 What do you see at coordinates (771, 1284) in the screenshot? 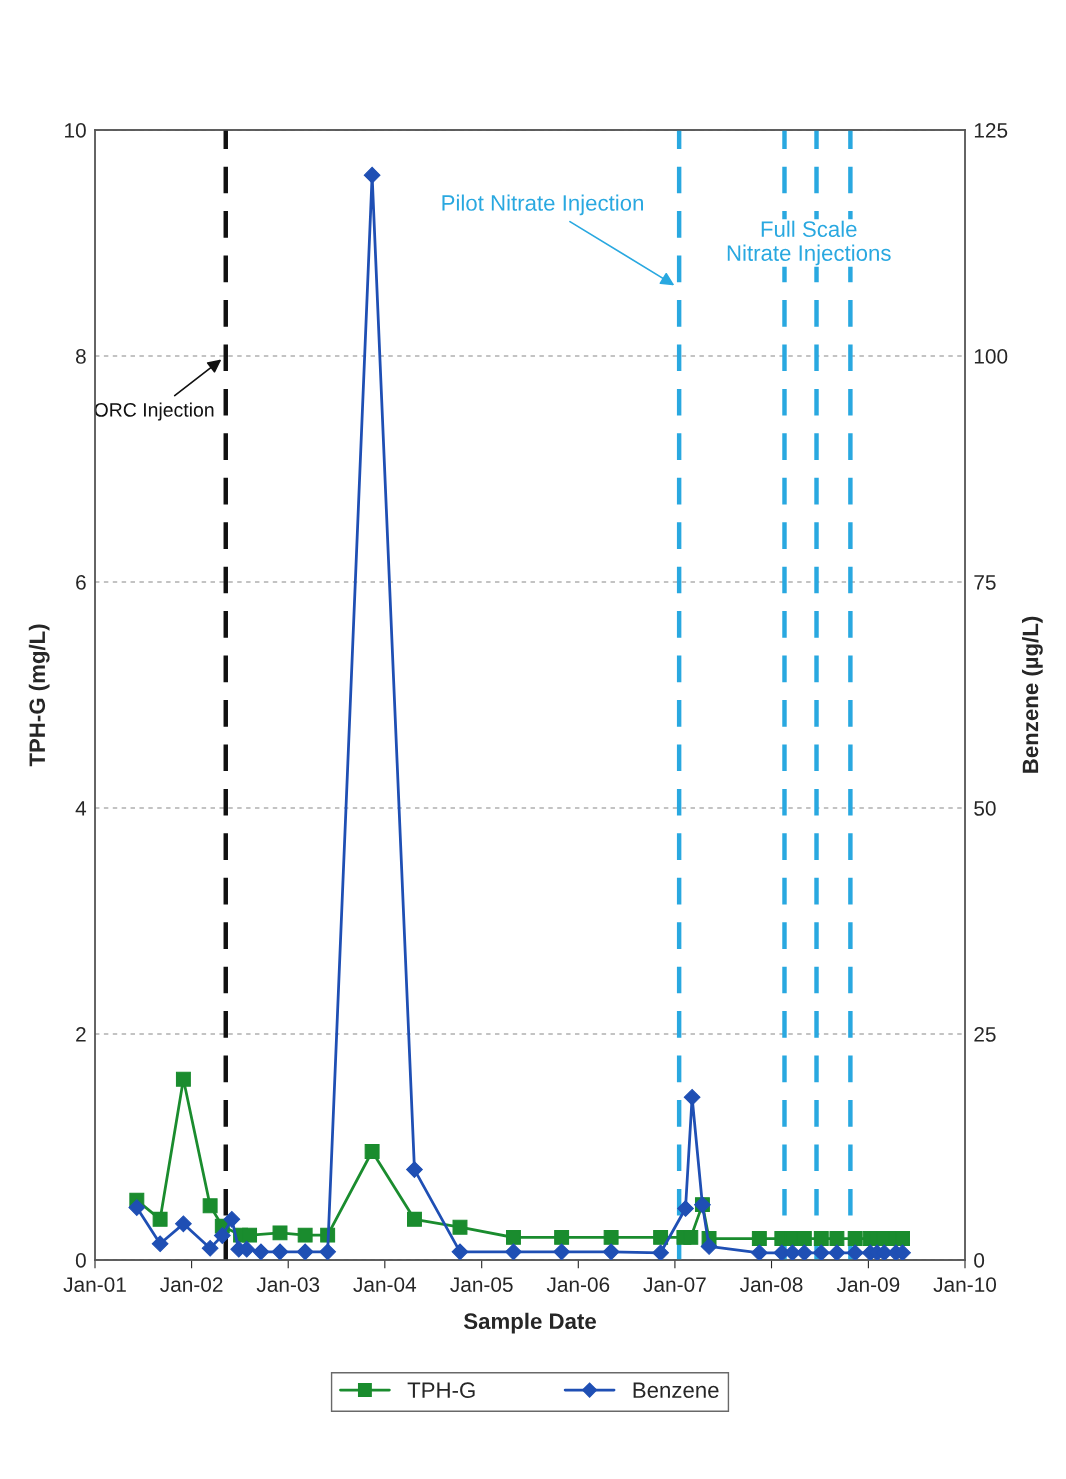
I see `x-tick-label: Jan-08` at bounding box center [771, 1284].